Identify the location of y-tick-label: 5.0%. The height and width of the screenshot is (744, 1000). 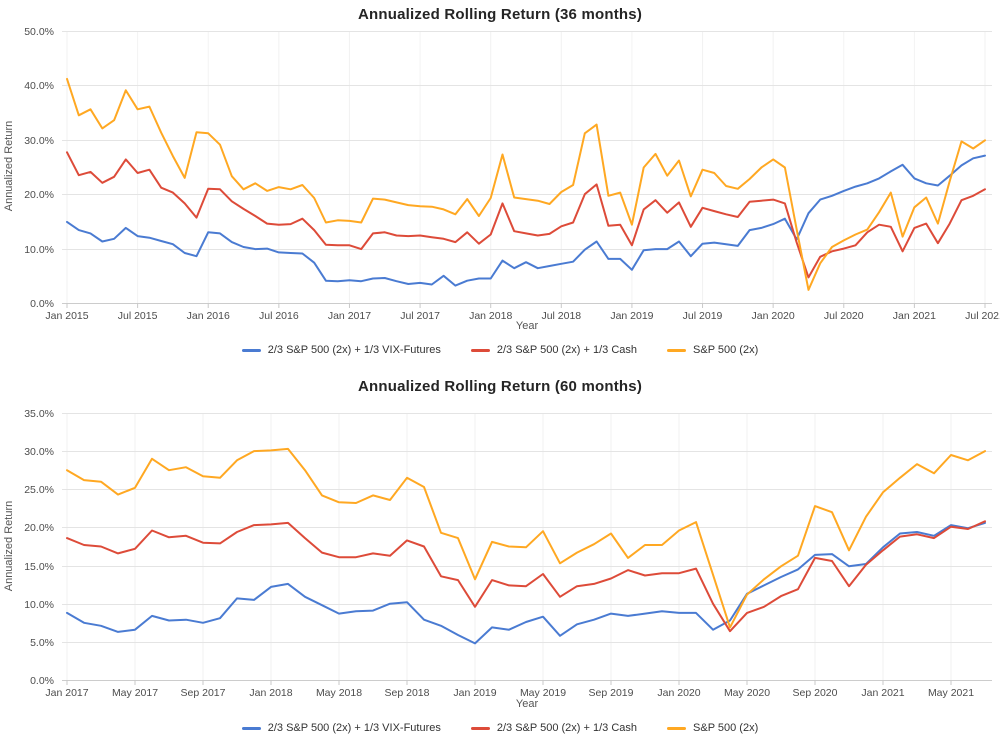
(42, 643).